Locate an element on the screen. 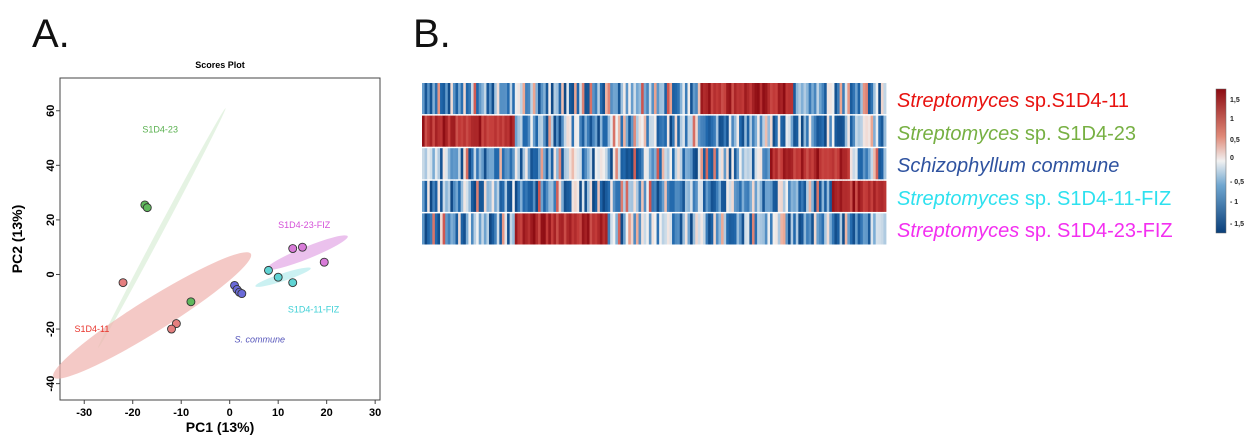 This screenshot has width=1258, height=435. score-point is located at coordinates (242, 294).